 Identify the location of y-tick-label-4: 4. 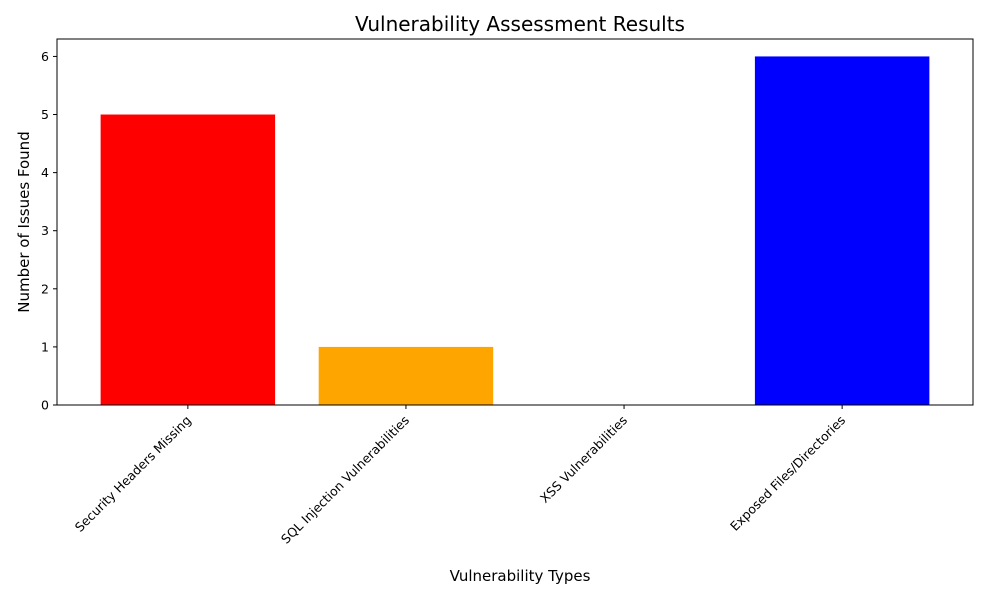
(45, 172).